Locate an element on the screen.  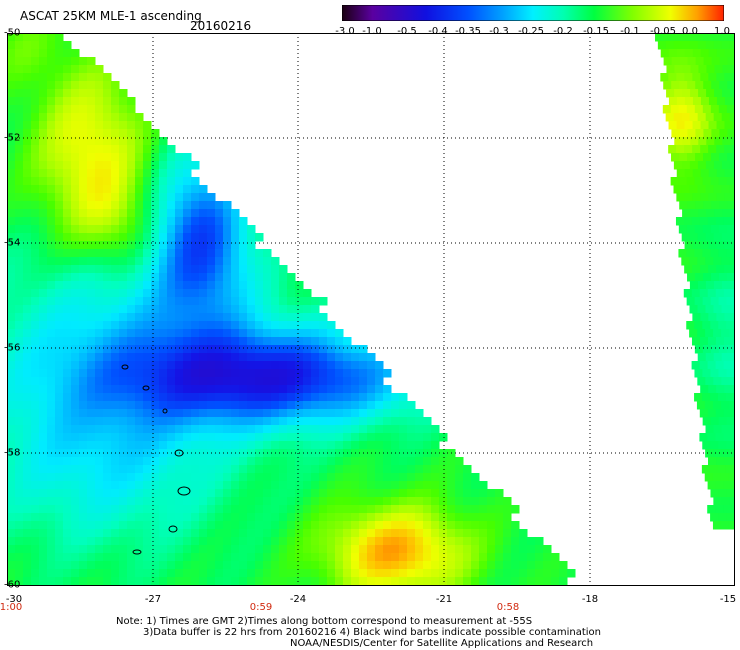
latitude-label: -56 is located at coordinates (12, 348).